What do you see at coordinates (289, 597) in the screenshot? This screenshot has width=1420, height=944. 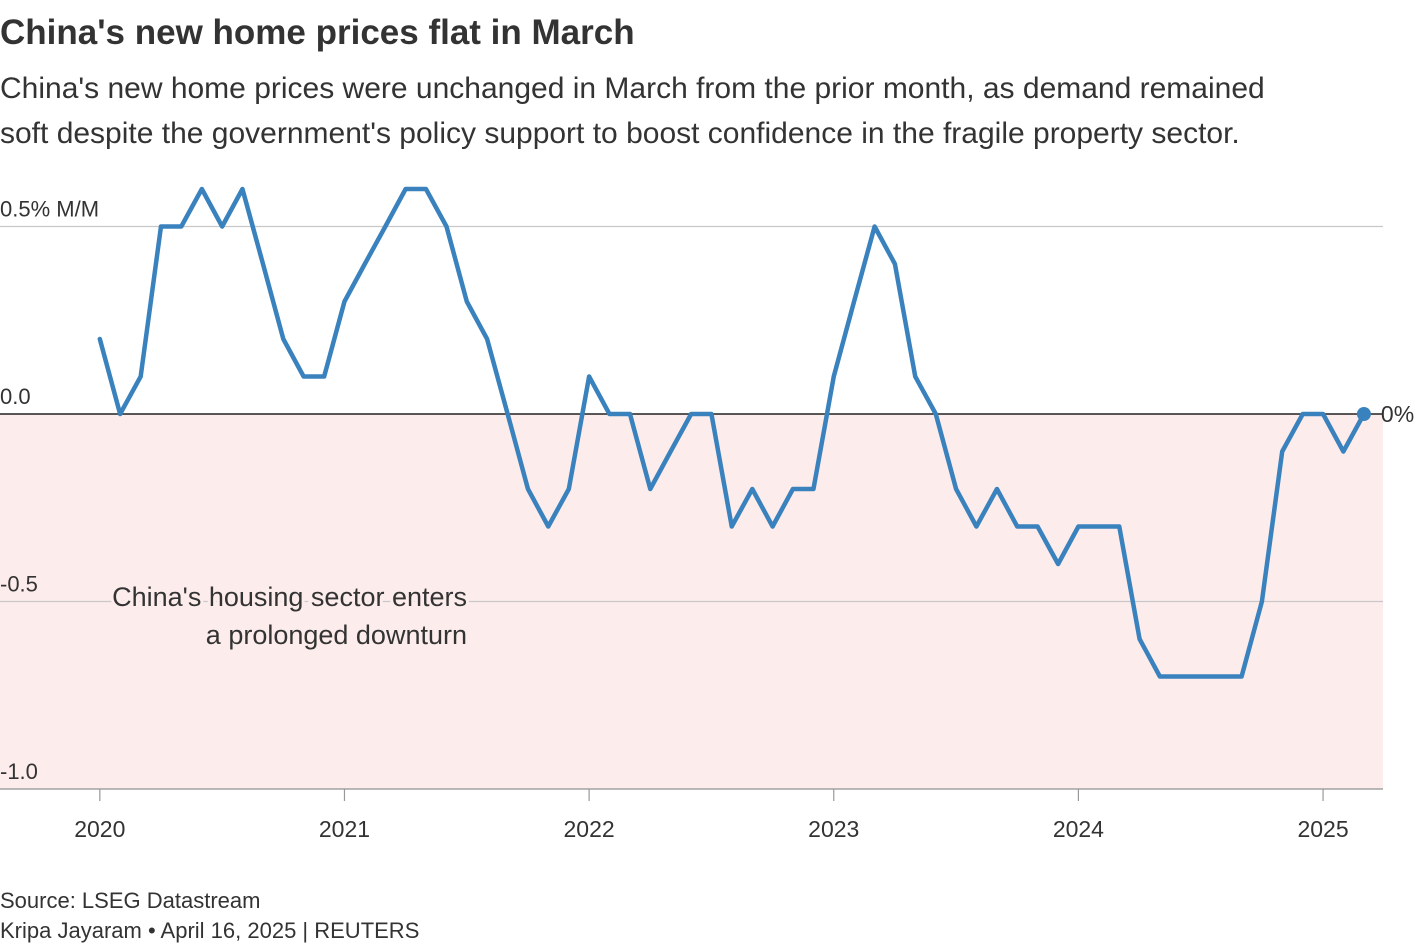 I see `annotation: China's housing sector enters` at bounding box center [289, 597].